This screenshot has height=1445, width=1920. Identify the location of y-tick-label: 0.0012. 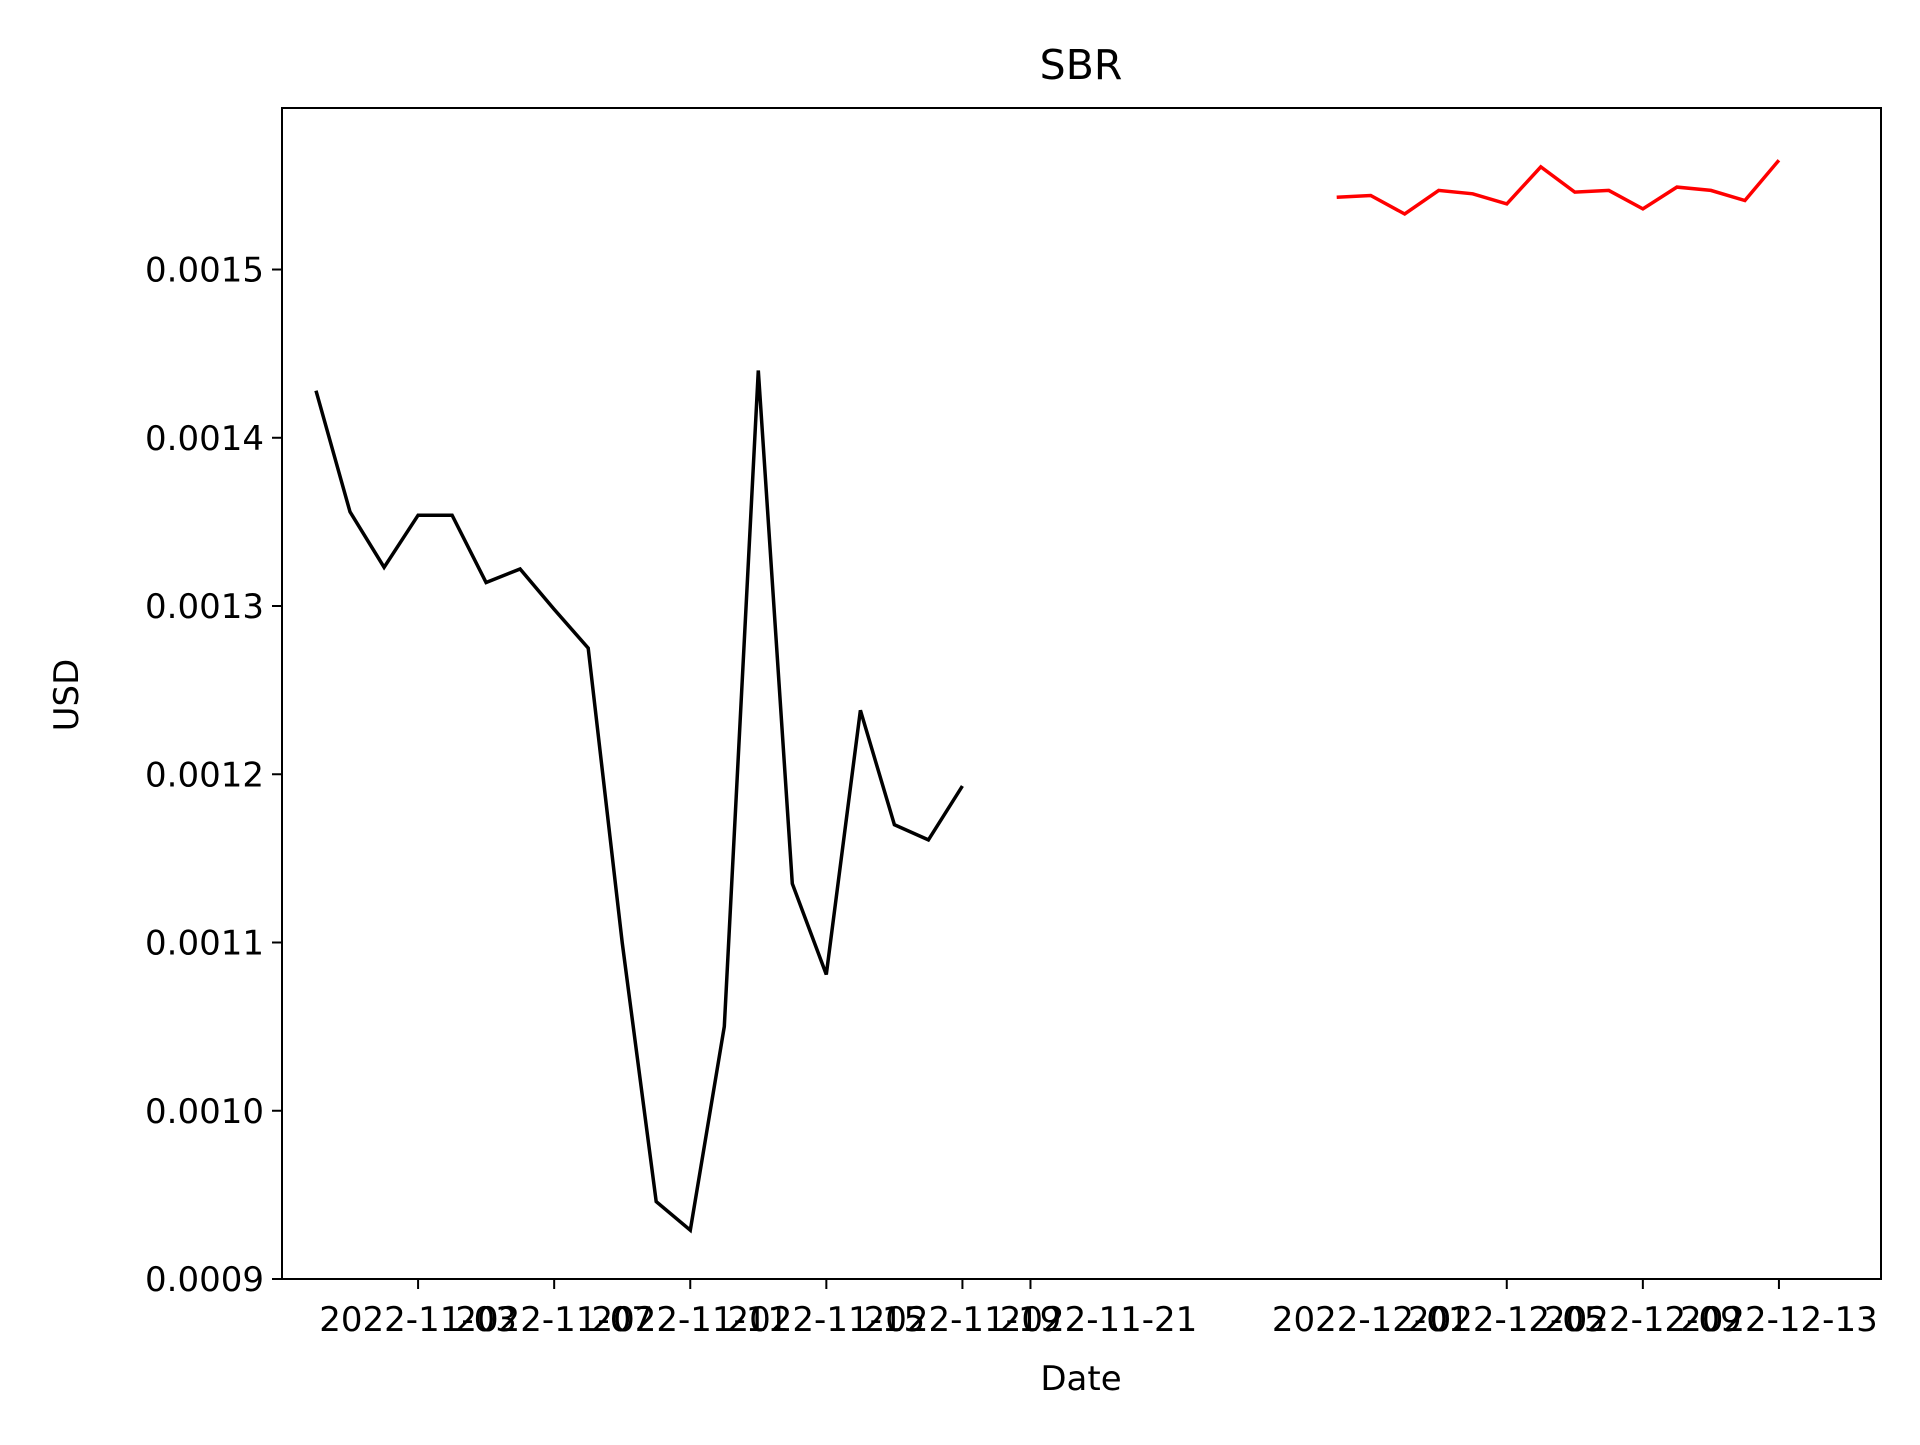
(204, 775).